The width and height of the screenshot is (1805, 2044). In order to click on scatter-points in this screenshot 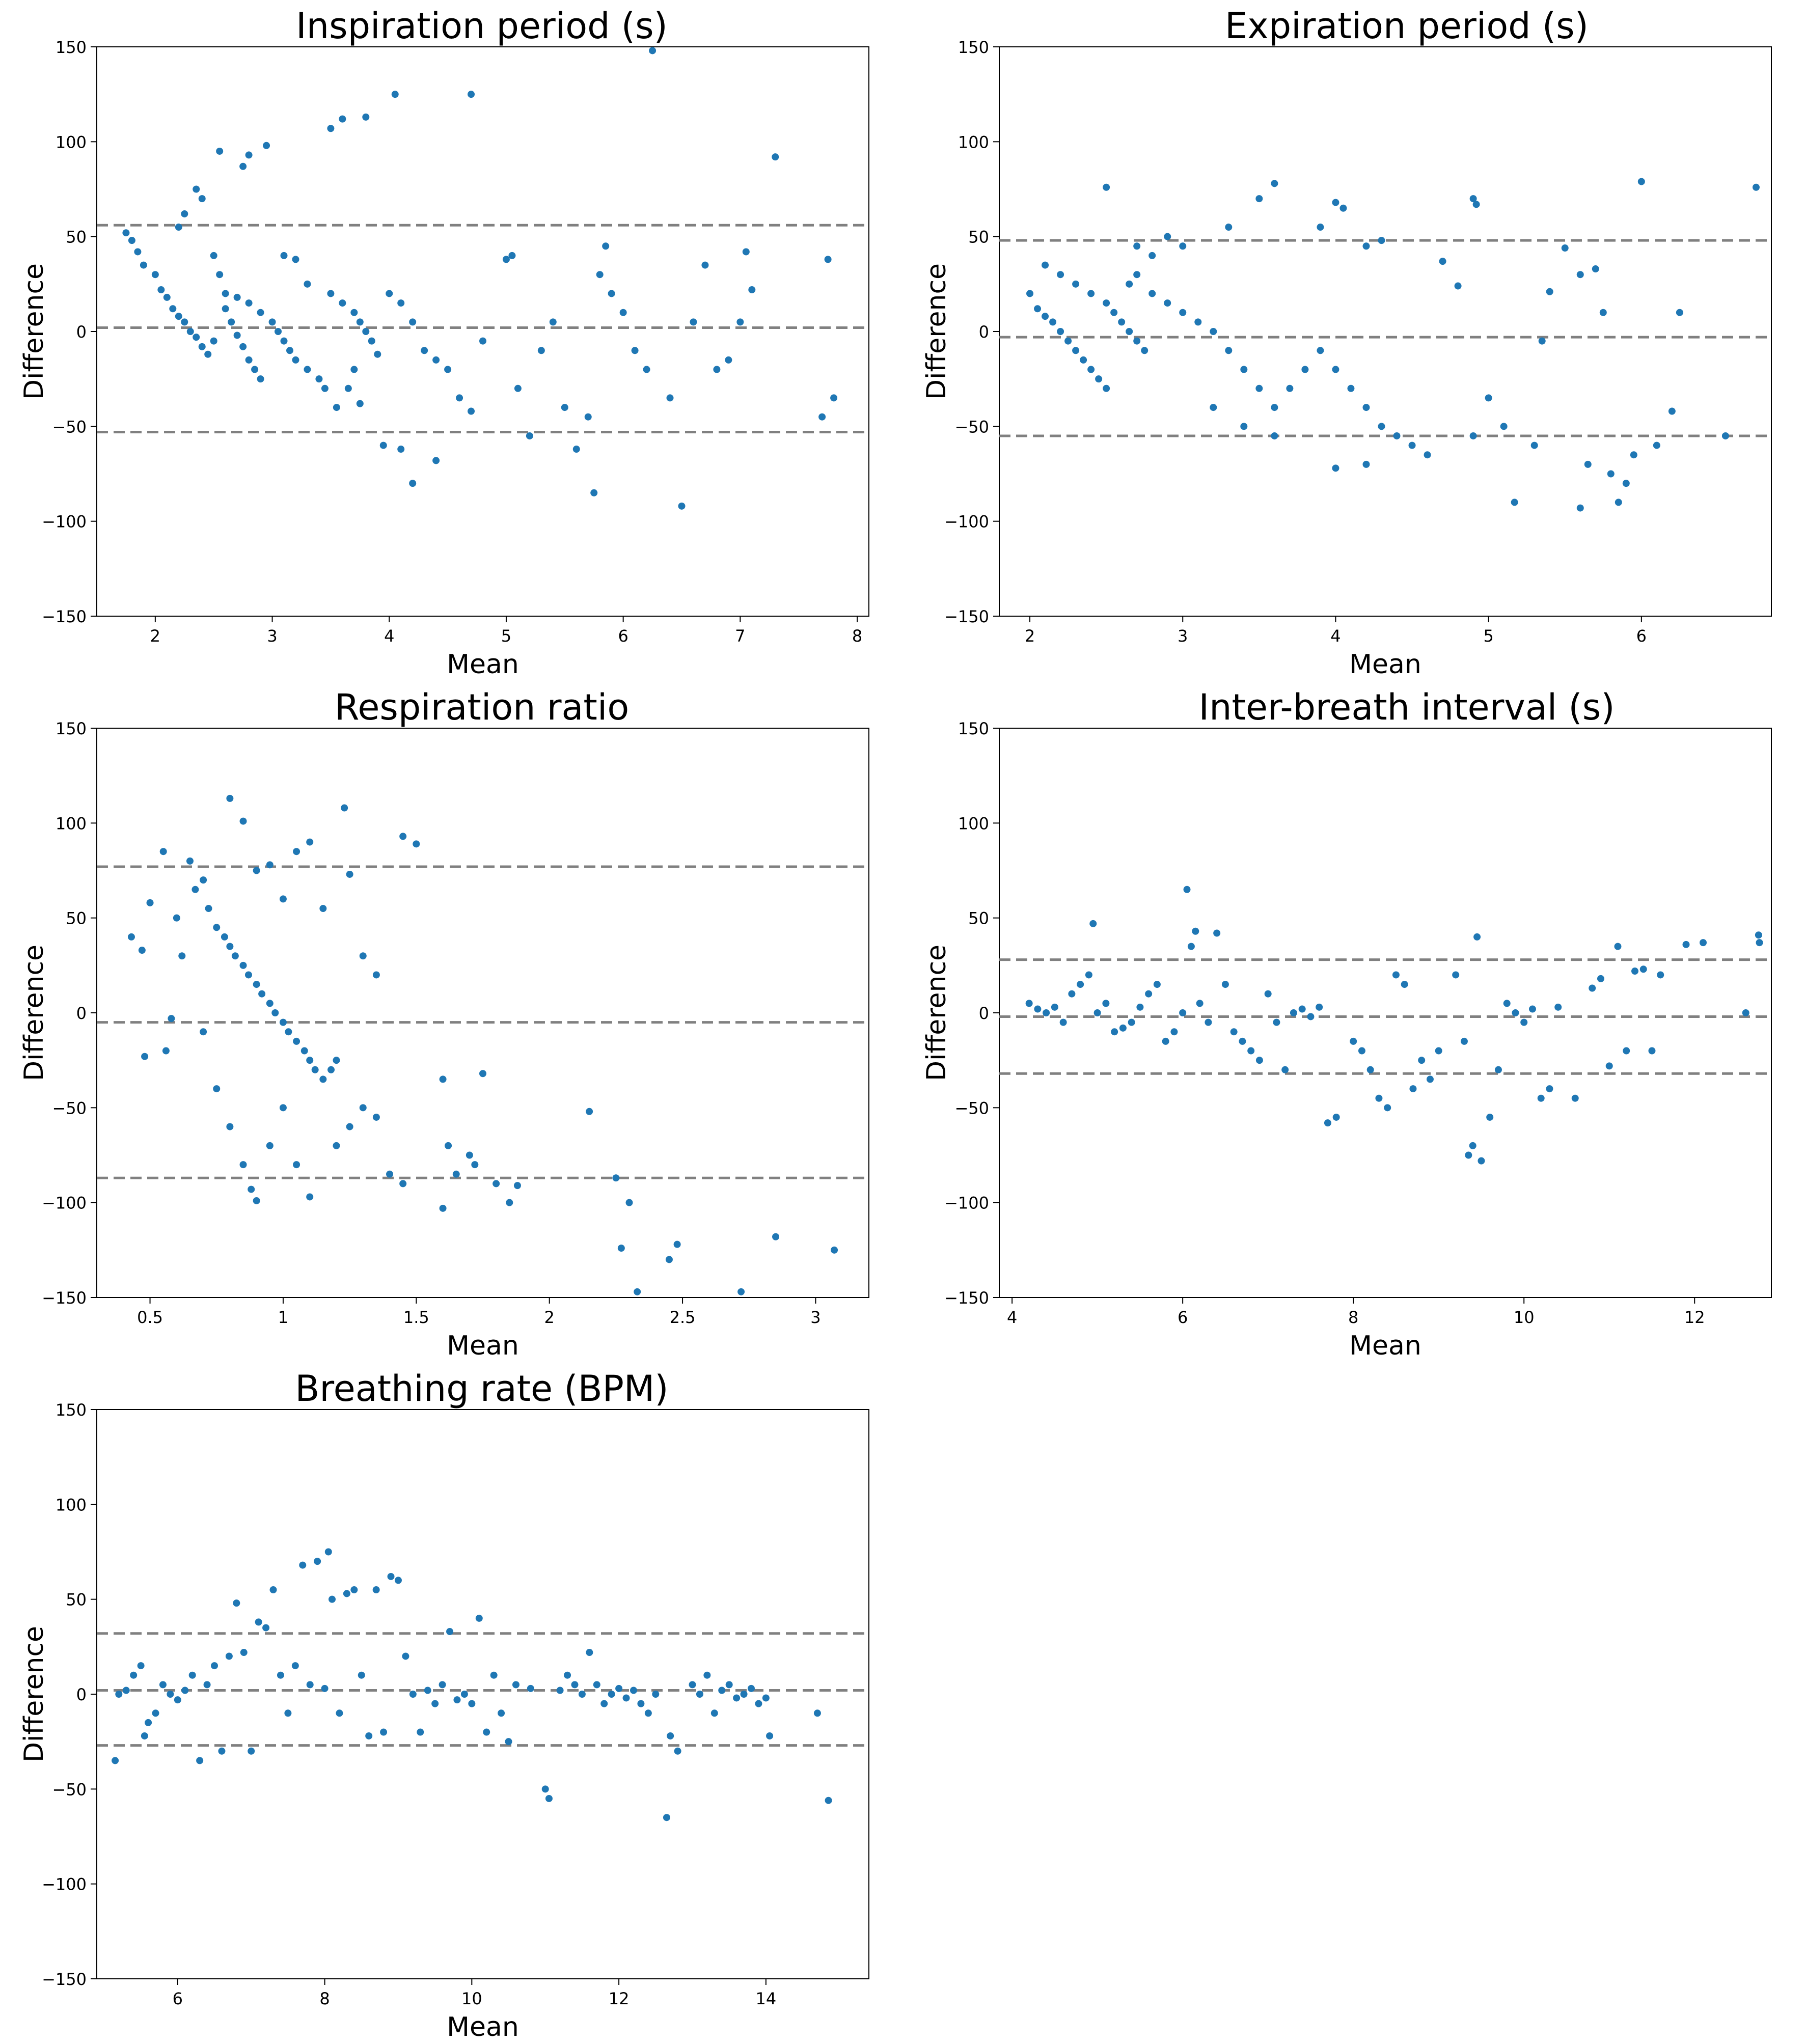, I will do `click(1393, 345)`.